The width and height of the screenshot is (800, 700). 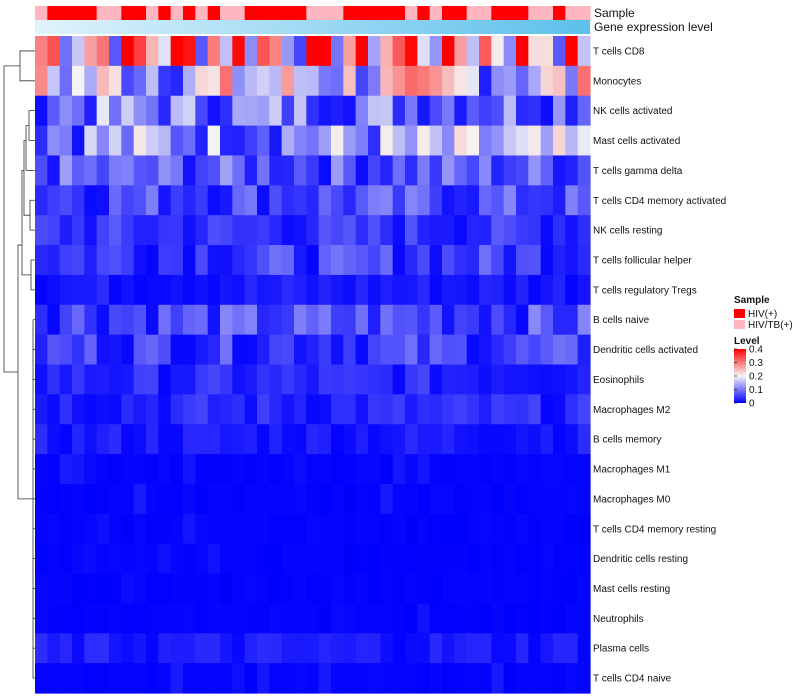 What do you see at coordinates (632, 499) in the screenshot?
I see `row-label: Macrophages M0` at bounding box center [632, 499].